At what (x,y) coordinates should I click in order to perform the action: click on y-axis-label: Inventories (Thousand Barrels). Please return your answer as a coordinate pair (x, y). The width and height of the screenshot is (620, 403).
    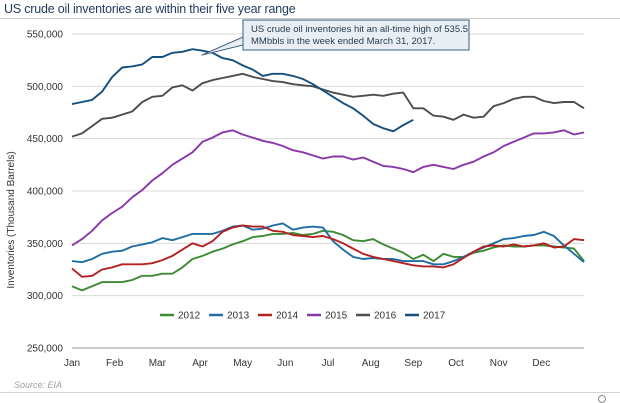
    Looking at the image, I should click on (11, 219).